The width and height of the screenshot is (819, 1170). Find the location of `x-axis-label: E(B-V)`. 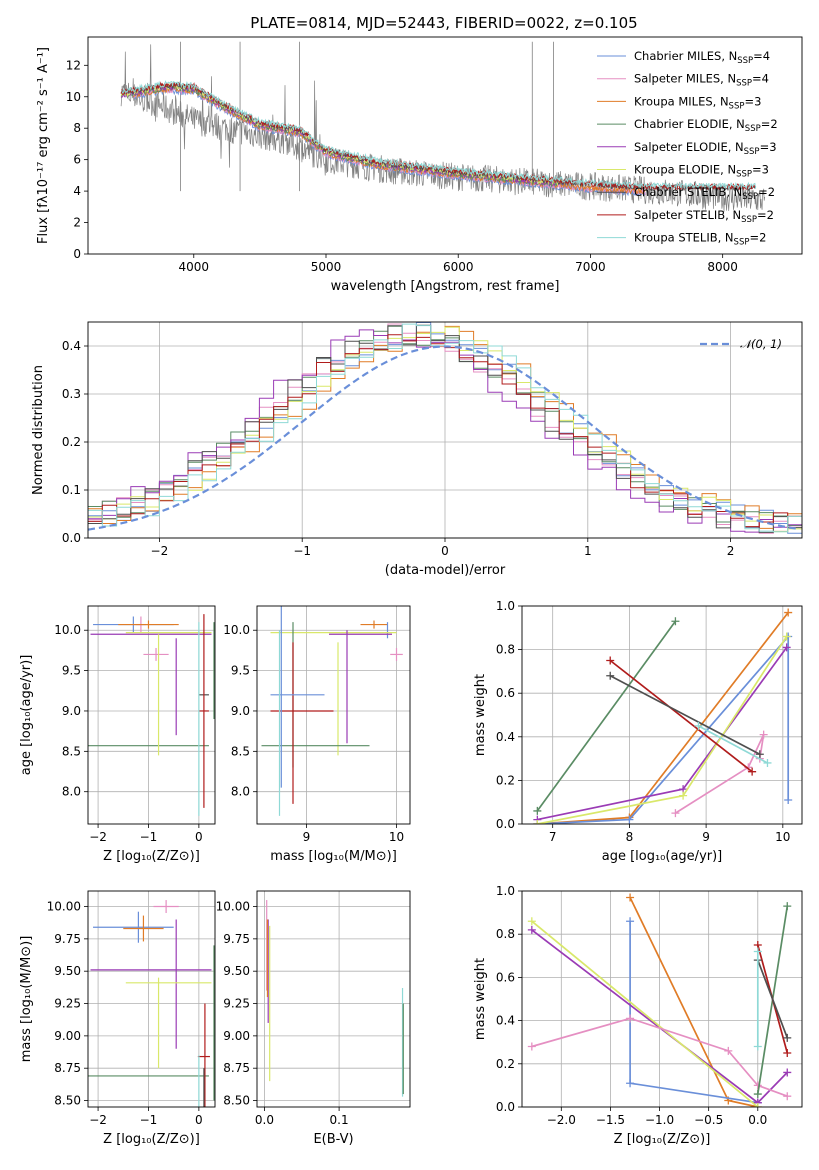

x-axis-label: E(B-V) is located at coordinates (333, 1139).